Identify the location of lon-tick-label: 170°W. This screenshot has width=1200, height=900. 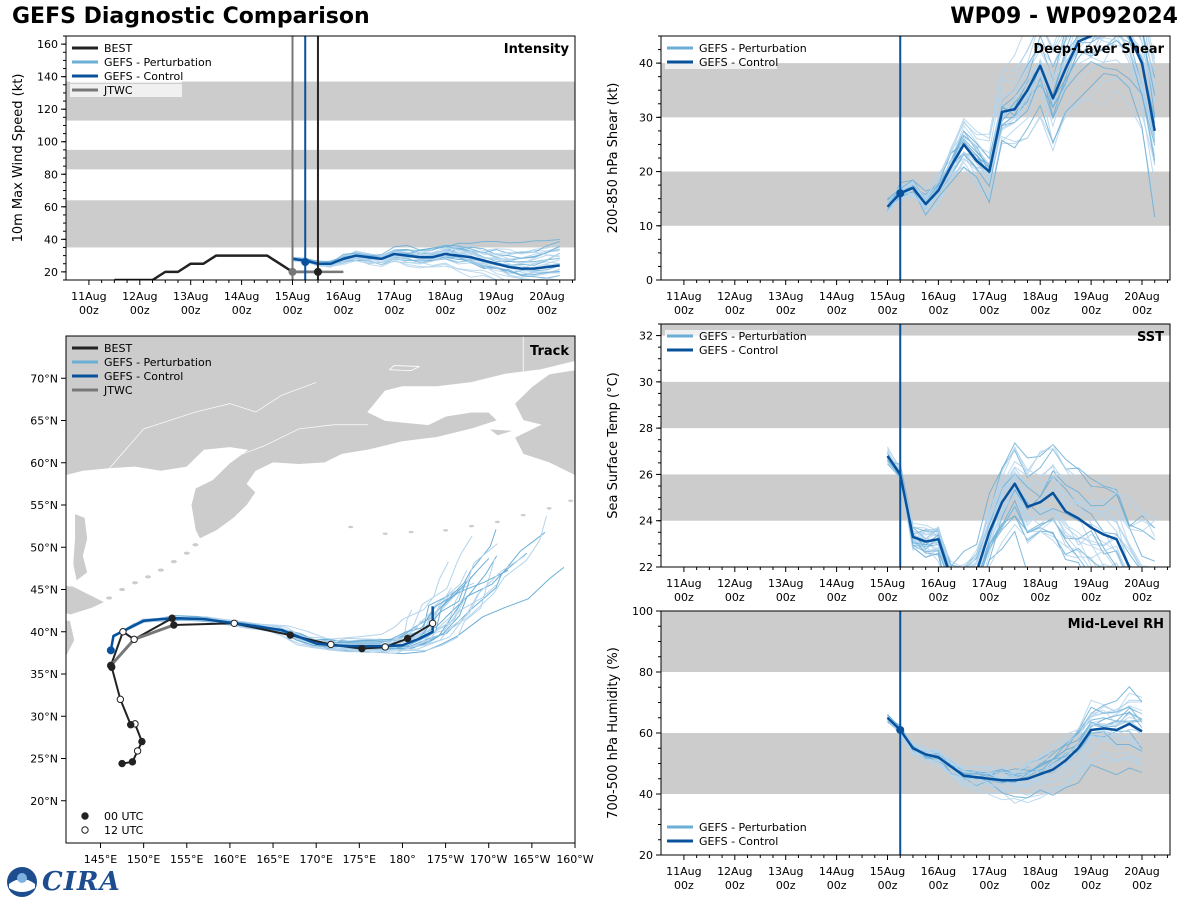
(488, 859).